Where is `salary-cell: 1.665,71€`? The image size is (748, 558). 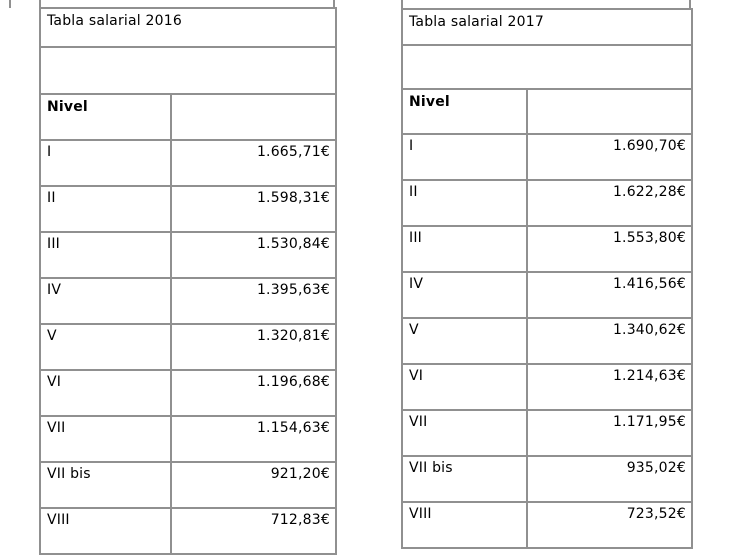 salary-cell: 1.665,71€ is located at coordinates (253, 163).